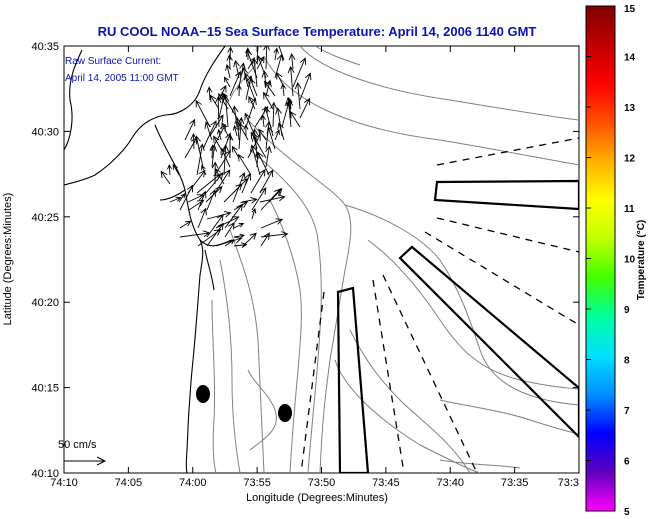 This screenshot has width=651, height=519. What do you see at coordinates (77, 445) in the screenshot?
I see `scale-arrow-label: 50 cm/s` at bounding box center [77, 445].